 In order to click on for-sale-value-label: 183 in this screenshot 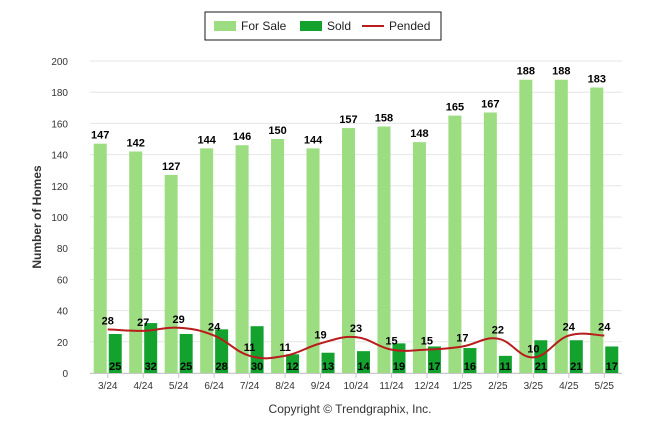, I will do `click(597, 80)`.